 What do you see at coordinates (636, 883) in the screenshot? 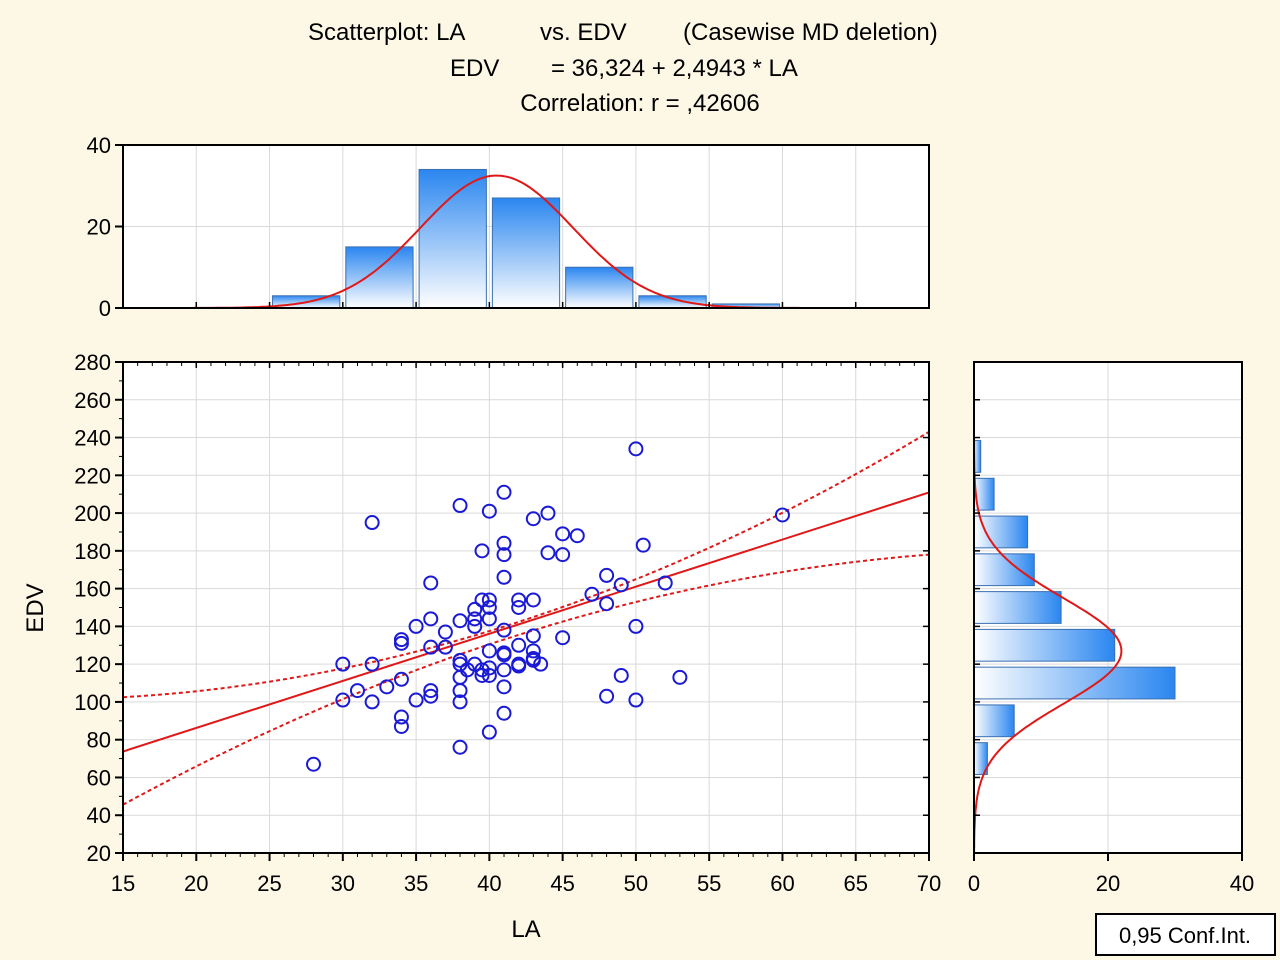
I see `x-tick-label: 50` at bounding box center [636, 883].